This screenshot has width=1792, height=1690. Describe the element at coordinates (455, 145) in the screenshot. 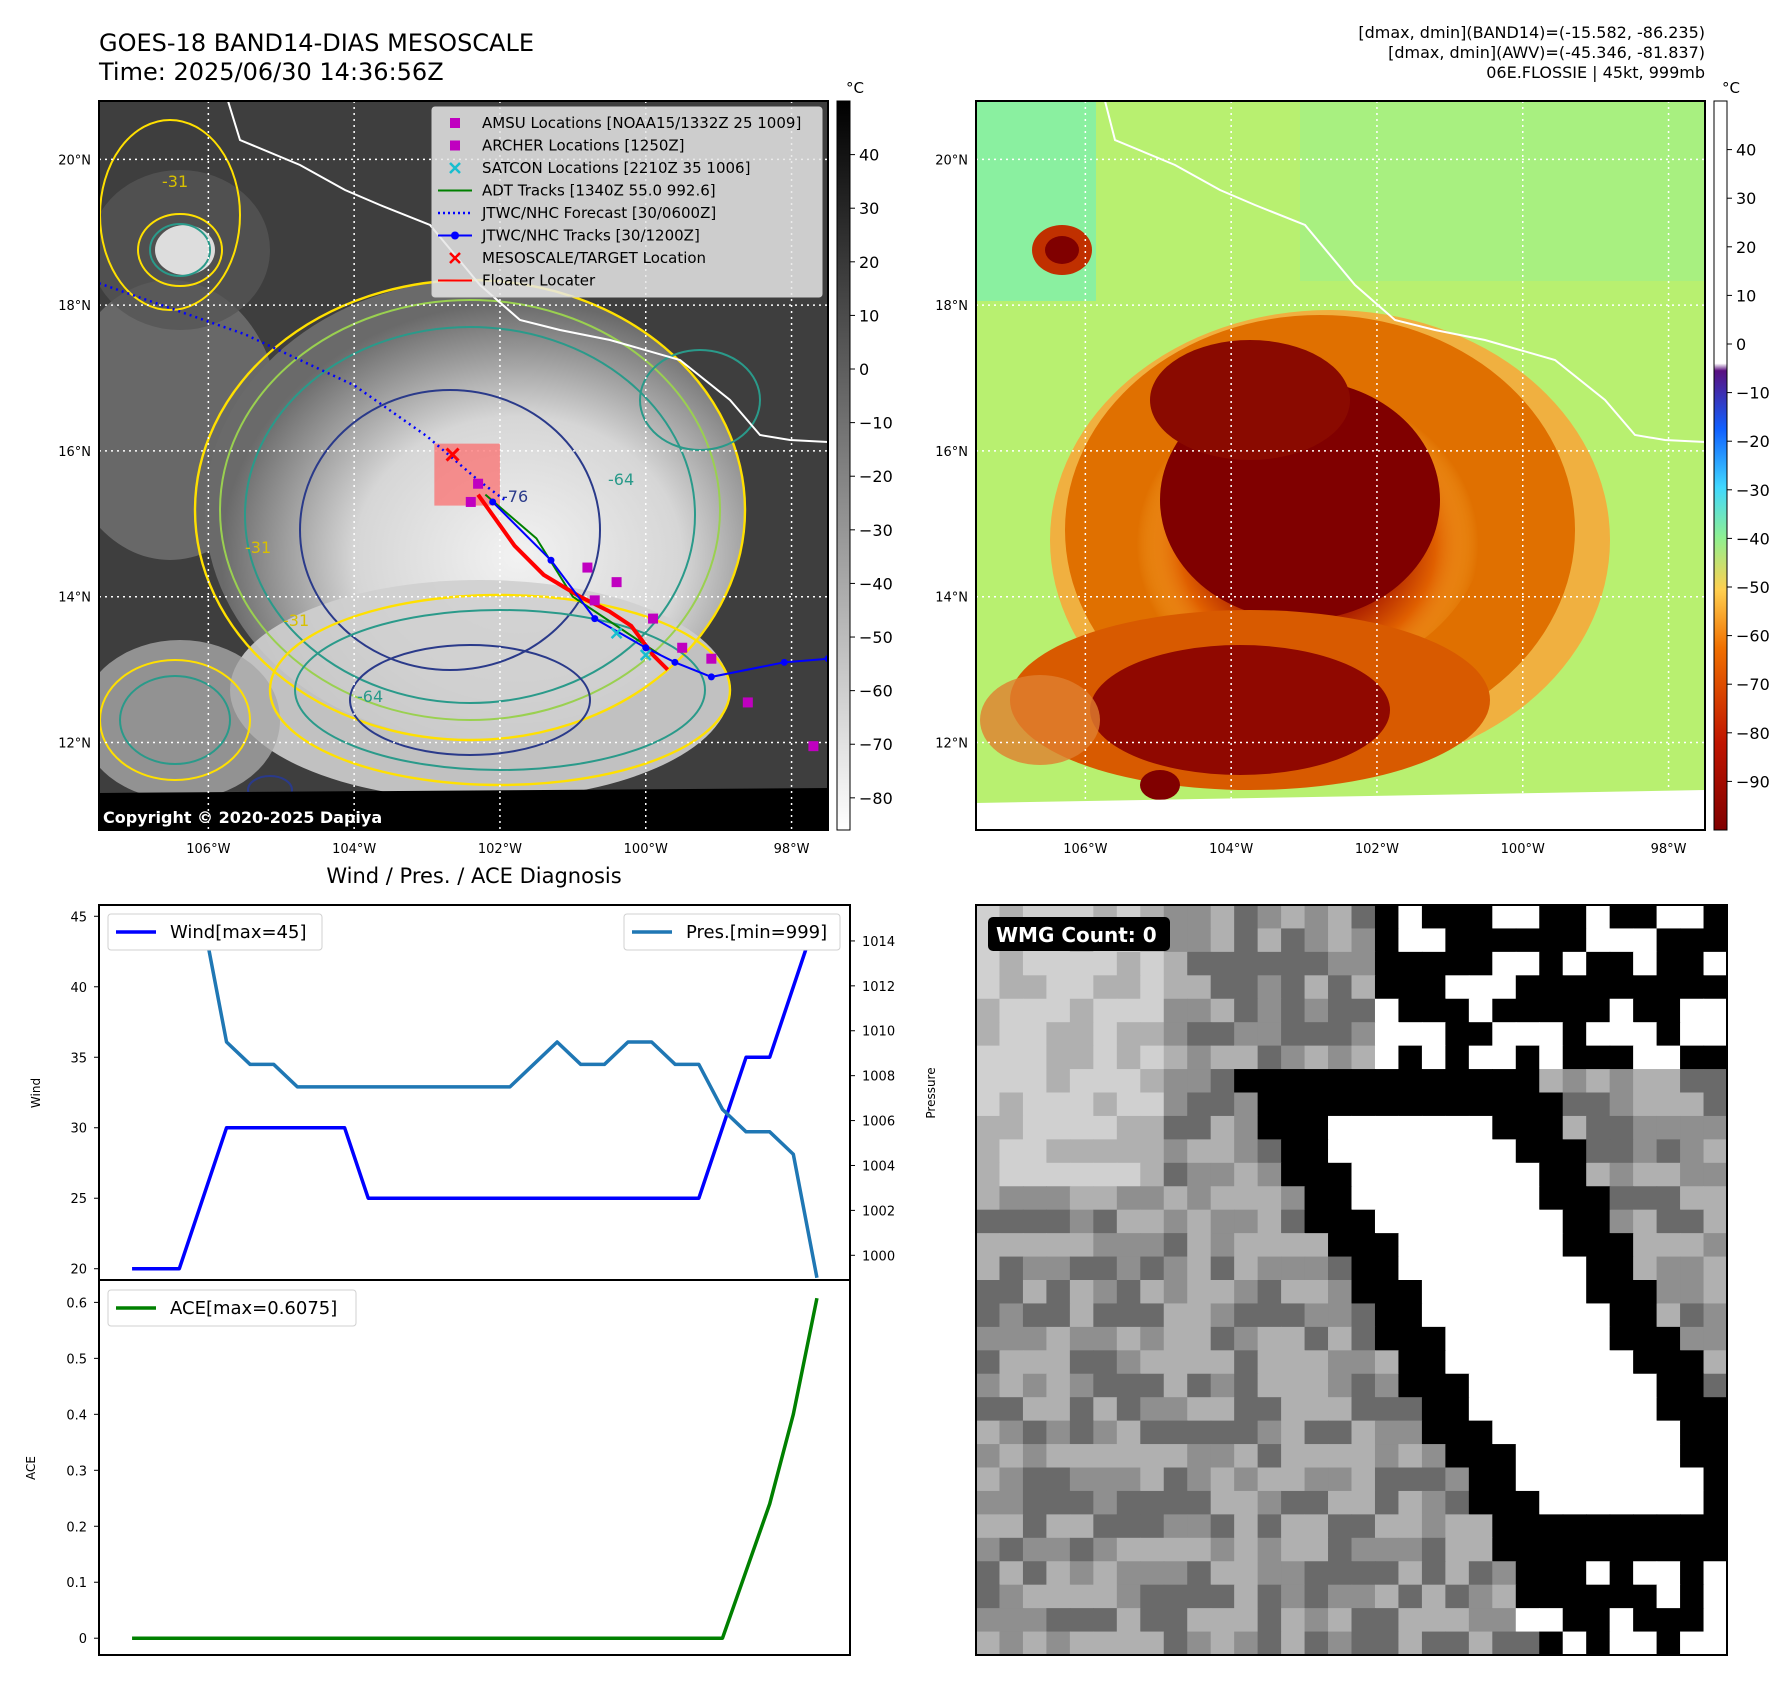

I see `legend-marker-square` at that location.